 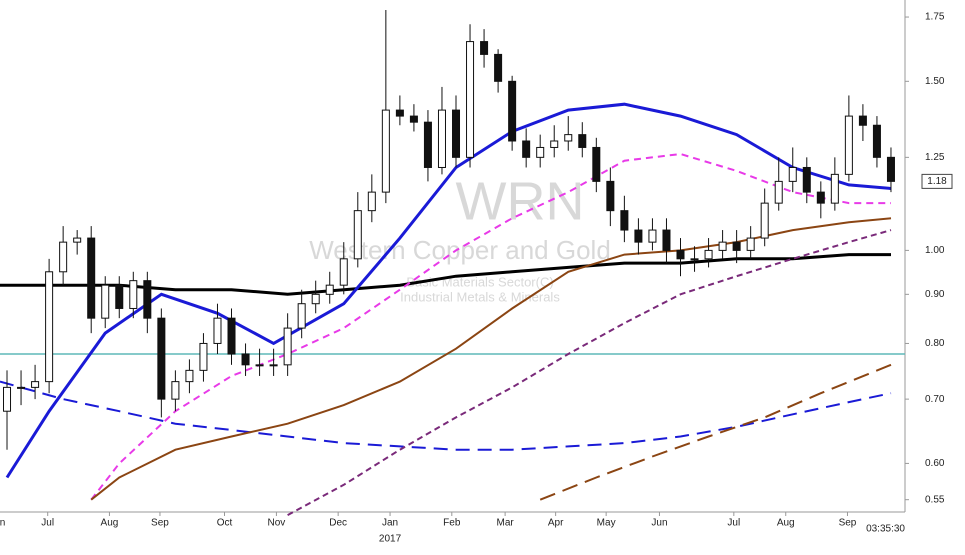 I want to click on y-tick-label: 1.25, so click(x=935, y=157).